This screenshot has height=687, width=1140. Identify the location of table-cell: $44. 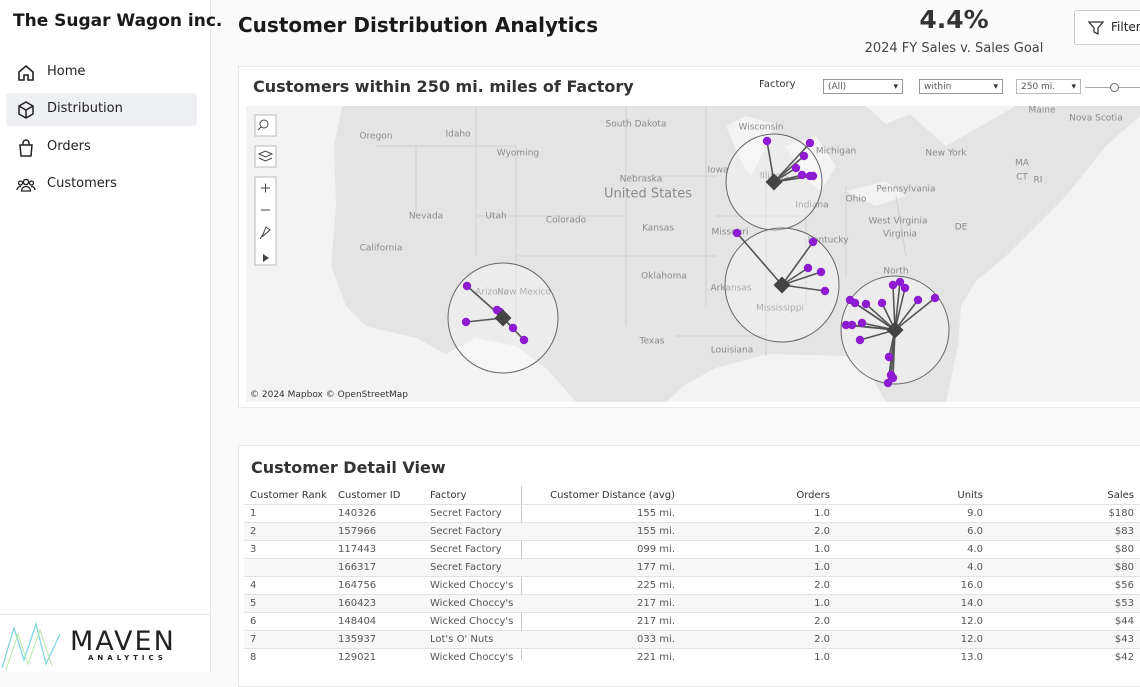
(1064, 621).